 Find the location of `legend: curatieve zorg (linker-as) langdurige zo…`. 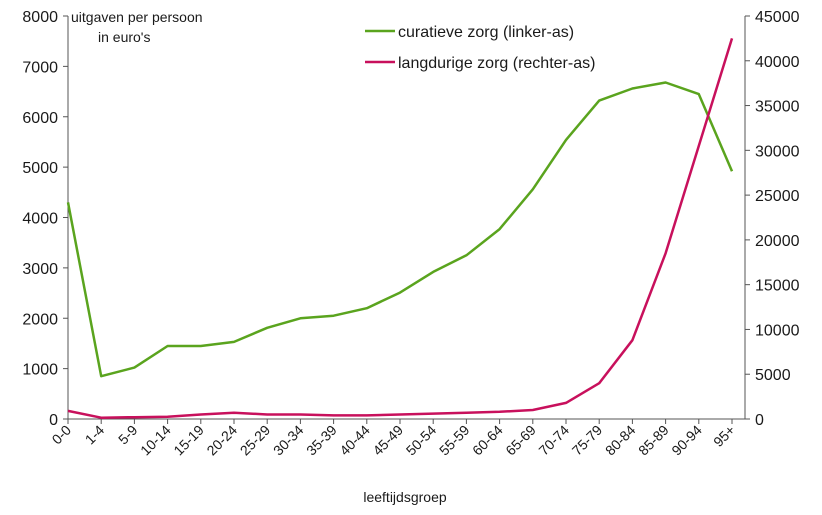

legend: curatieve zorg (linker-as) langdurige zo… is located at coordinates (480, 48).